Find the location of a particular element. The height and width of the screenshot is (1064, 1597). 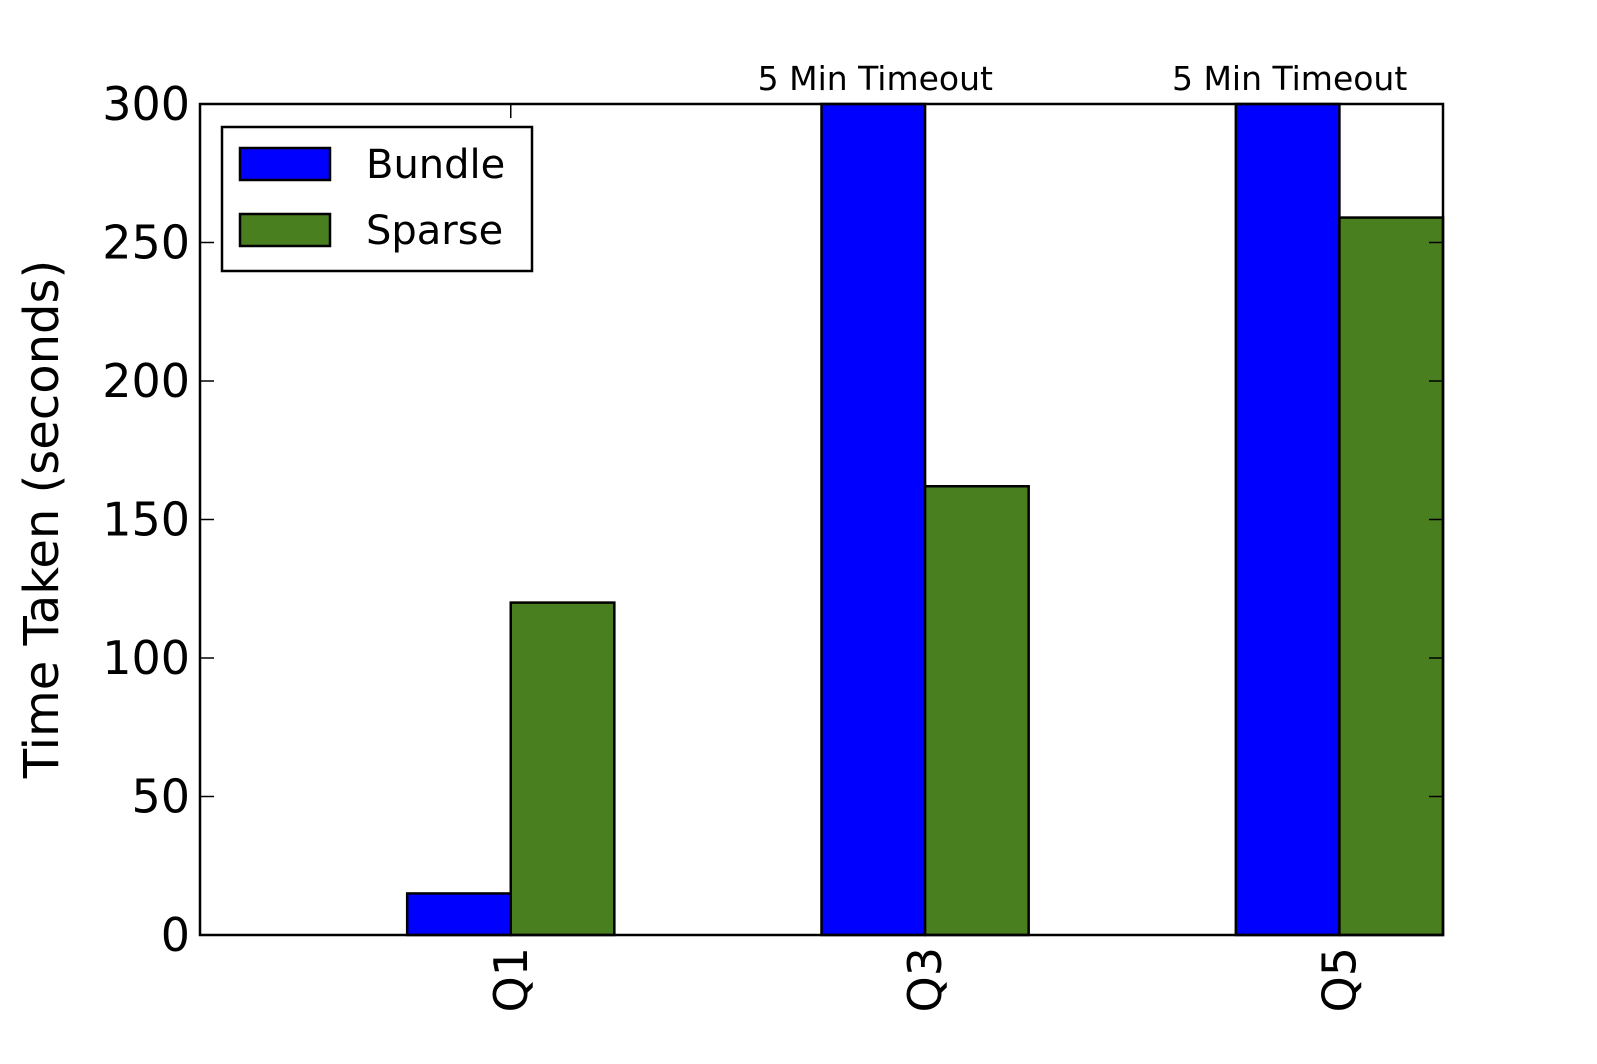

x-tick-label: Q3 is located at coordinates (925, 979).